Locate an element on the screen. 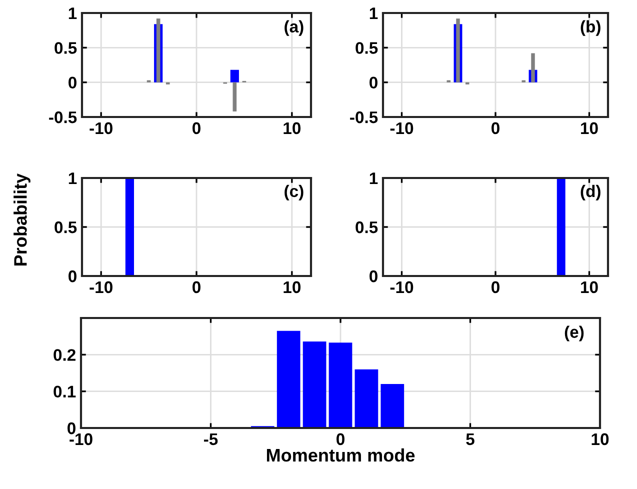  x-axis-title: Momentum mode is located at coordinates (340, 455).